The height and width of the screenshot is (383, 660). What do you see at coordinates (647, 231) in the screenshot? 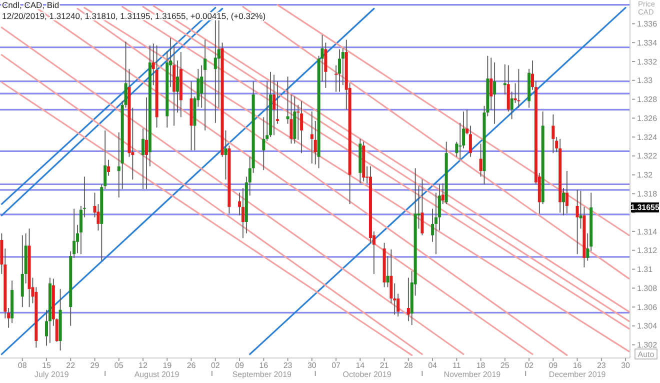
I see `y-tick-label: 1.314` at bounding box center [647, 231].